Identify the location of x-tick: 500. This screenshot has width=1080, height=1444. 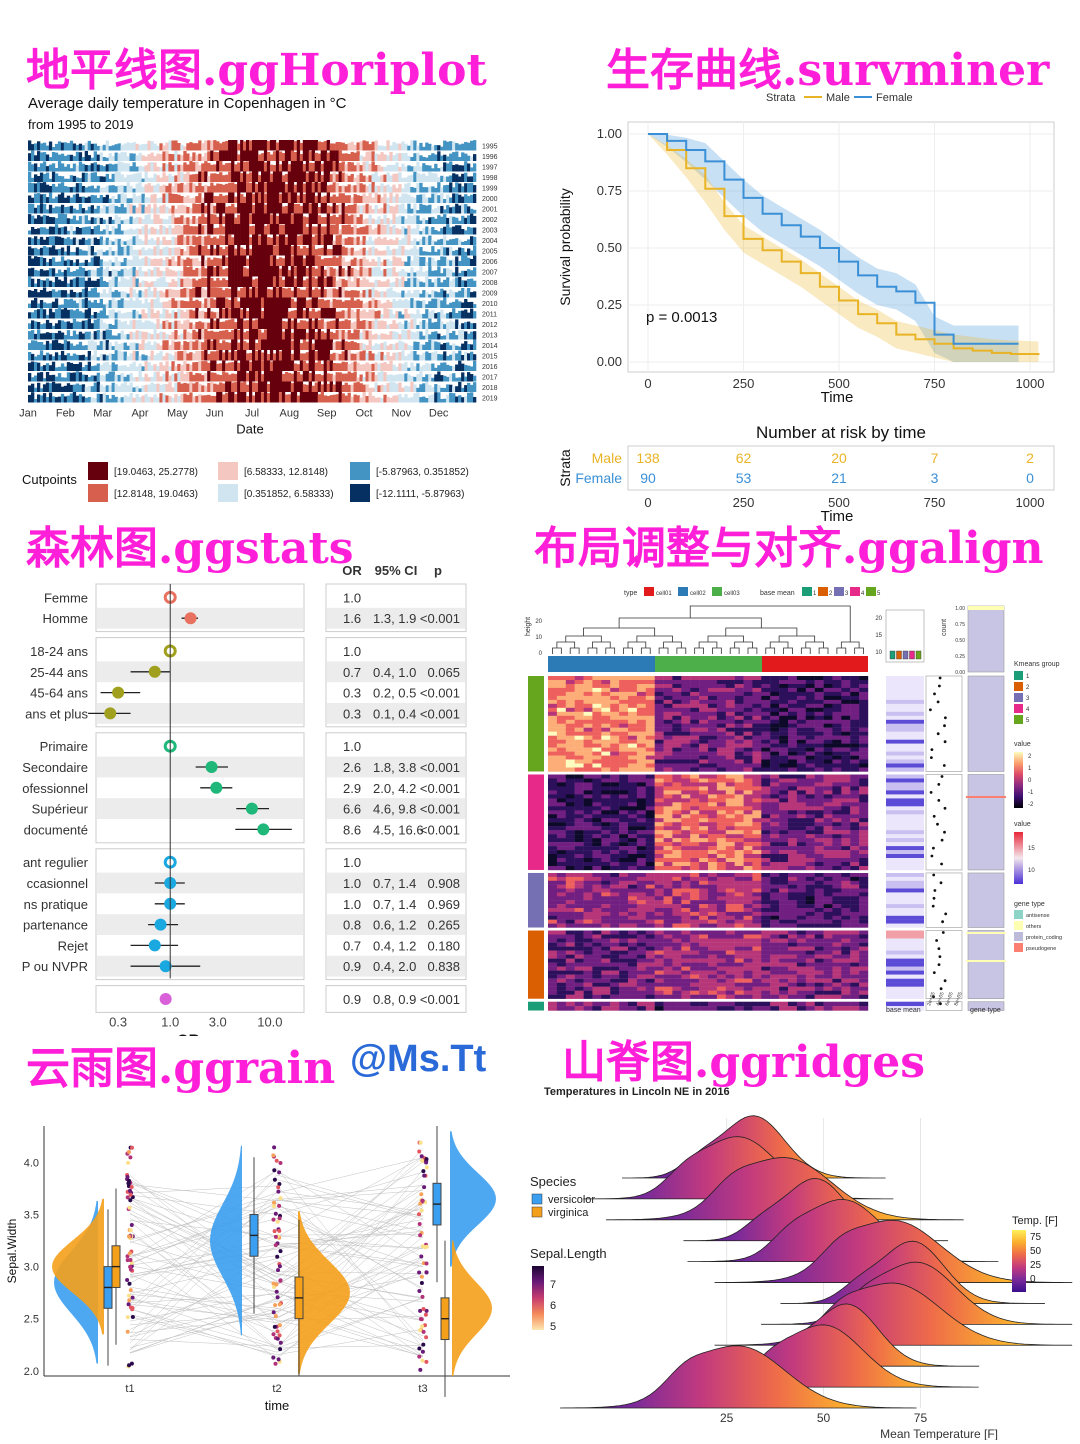
(839, 383).